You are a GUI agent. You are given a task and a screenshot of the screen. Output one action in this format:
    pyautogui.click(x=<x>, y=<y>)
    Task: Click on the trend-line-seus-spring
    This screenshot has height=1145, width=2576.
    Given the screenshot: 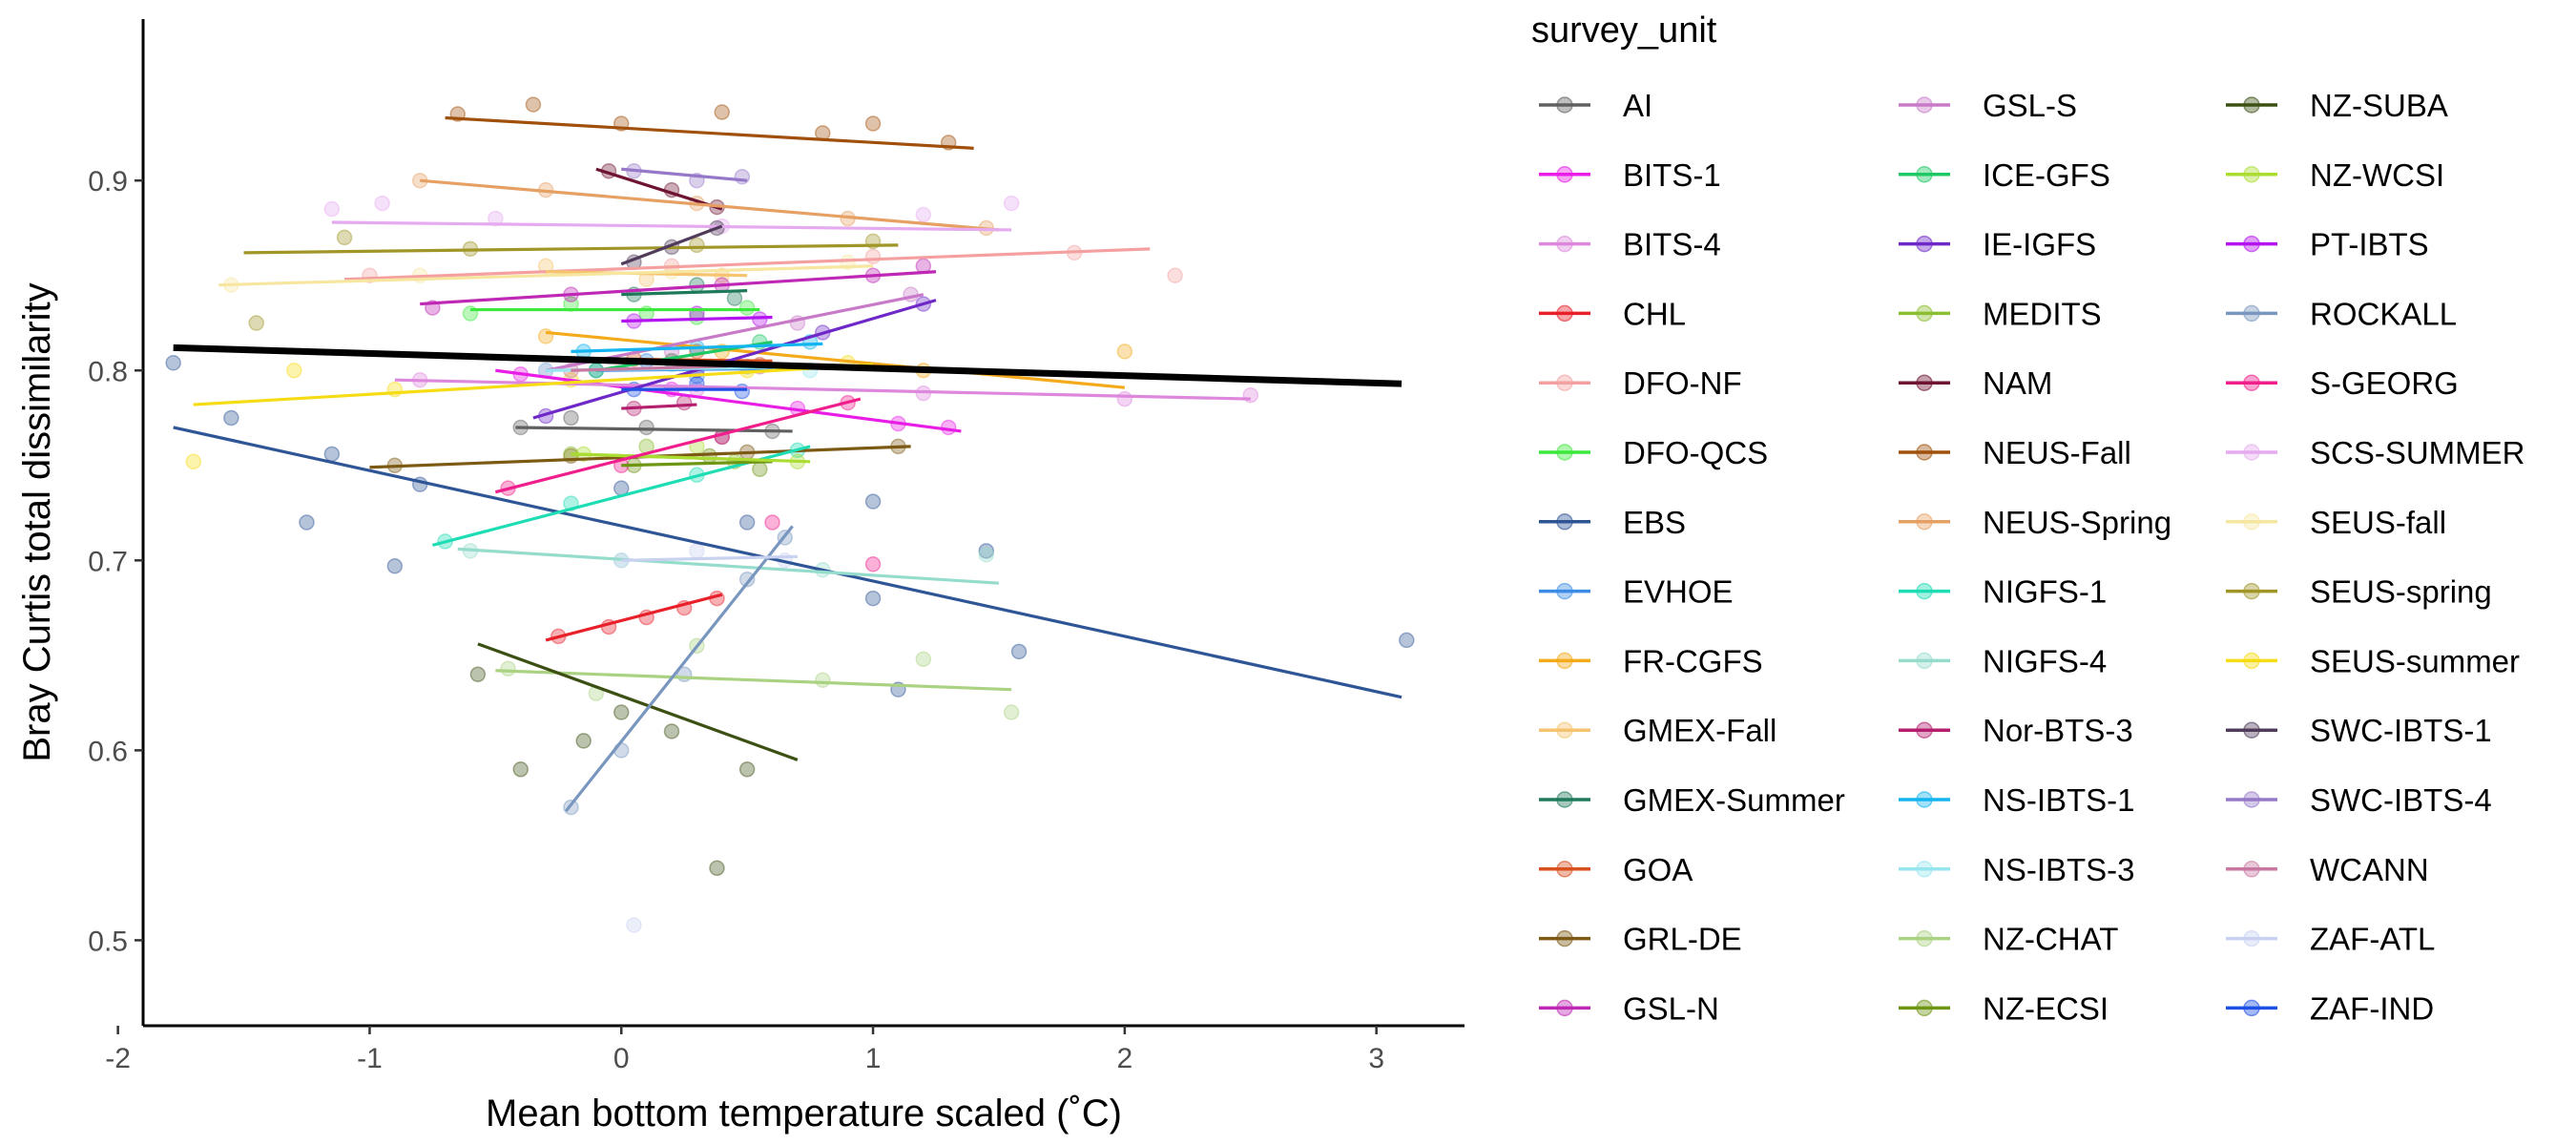 What is the action you would take?
    pyautogui.click(x=571, y=249)
    